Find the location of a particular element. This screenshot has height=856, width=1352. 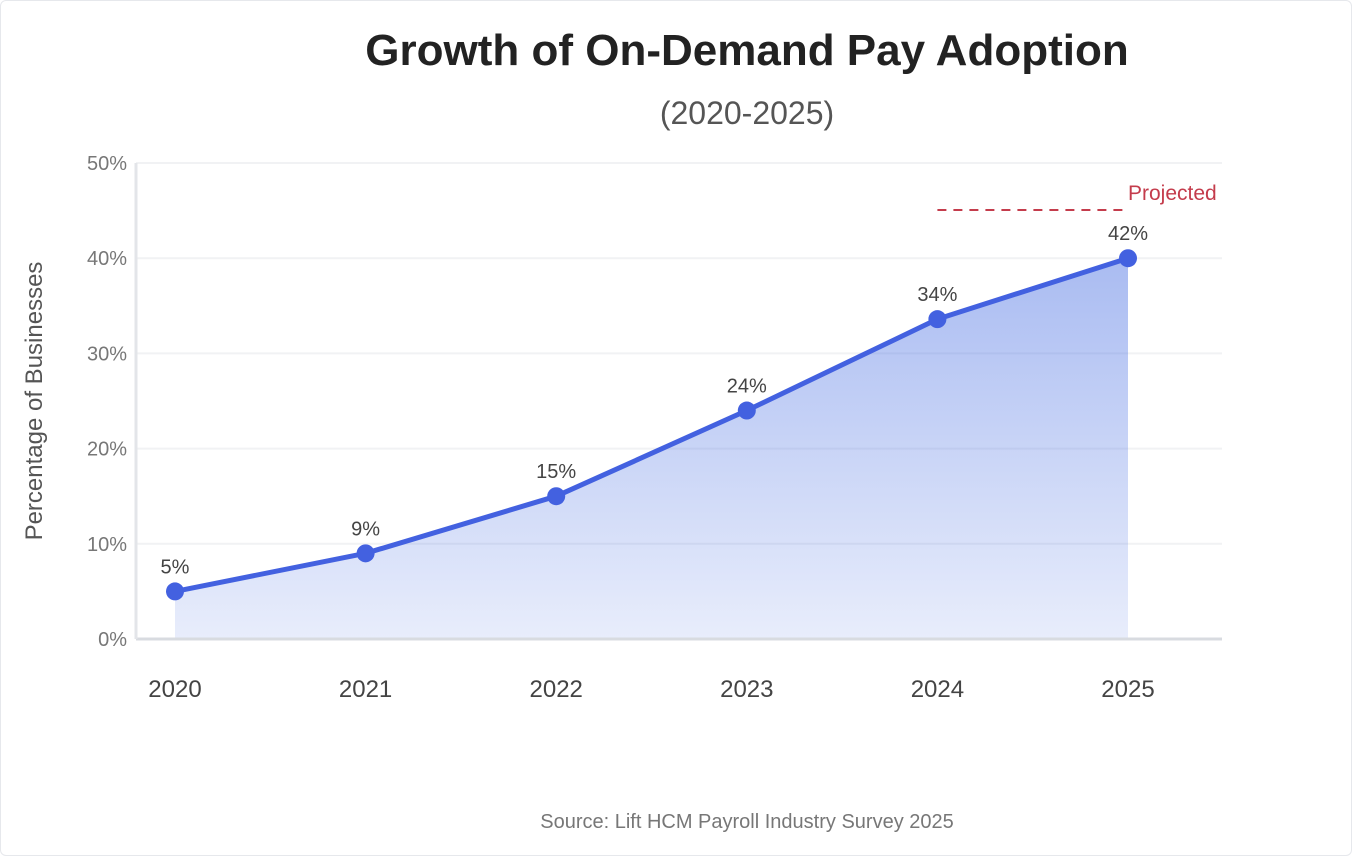

data-label: 24% is located at coordinates (747, 387).